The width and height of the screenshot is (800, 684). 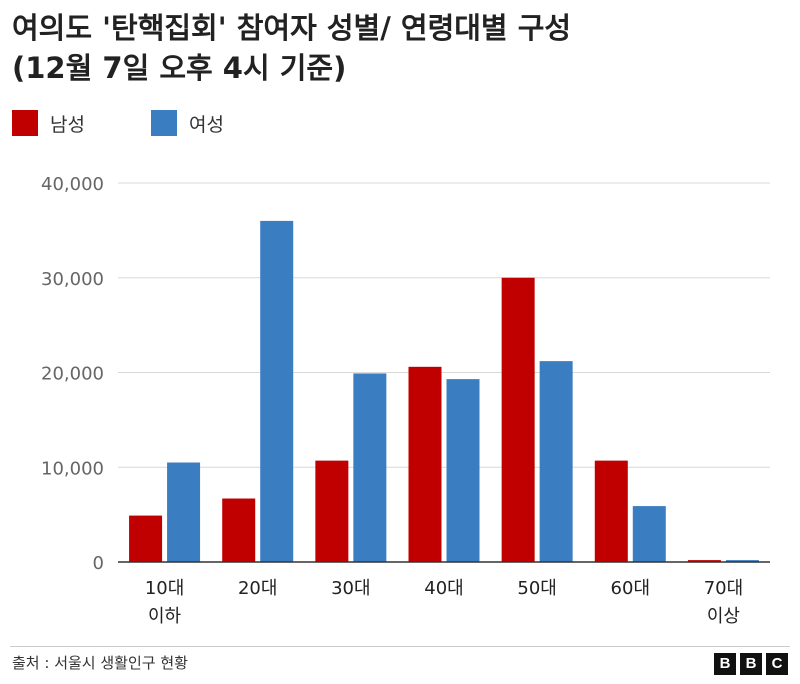 I want to click on legend-label-male: 남성, so click(x=67, y=124).